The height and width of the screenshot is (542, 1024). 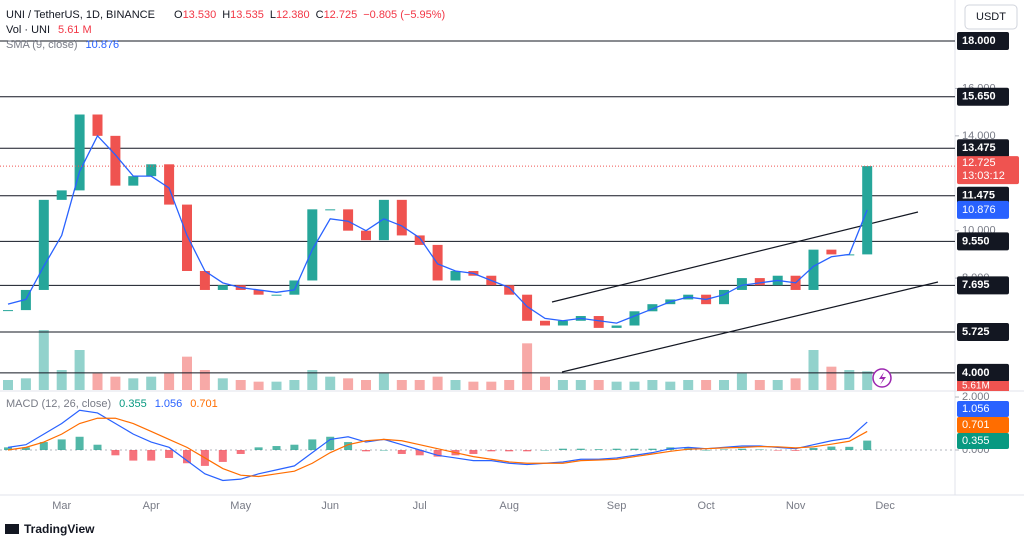 What do you see at coordinates (976, 373) in the screenshot?
I see `level-label: 4.000` at bounding box center [976, 373].